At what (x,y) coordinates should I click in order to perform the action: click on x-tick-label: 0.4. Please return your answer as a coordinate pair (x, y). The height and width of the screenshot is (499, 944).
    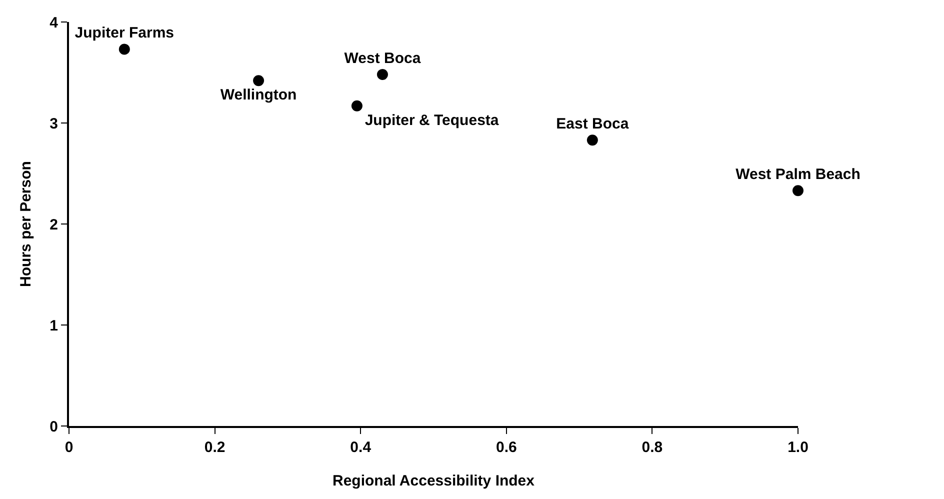
    Looking at the image, I should click on (361, 447).